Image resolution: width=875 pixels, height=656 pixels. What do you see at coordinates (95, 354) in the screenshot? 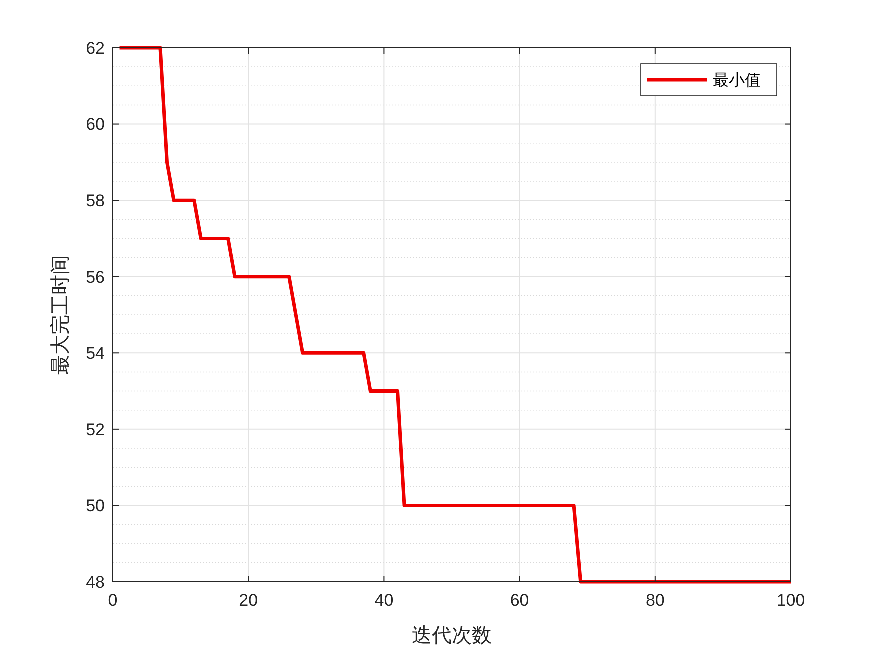
I see `y-tick-label: 54` at bounding box center [95, 354].